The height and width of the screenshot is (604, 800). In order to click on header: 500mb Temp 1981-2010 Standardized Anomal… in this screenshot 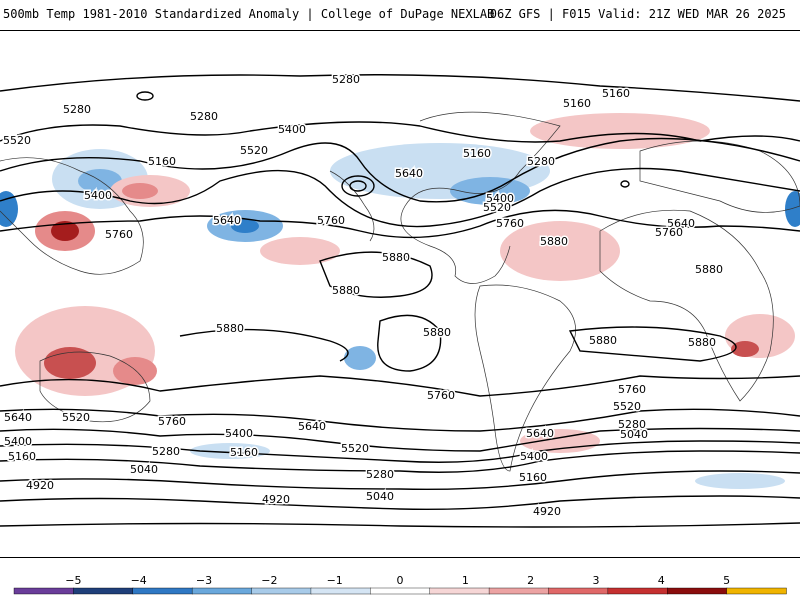, I will do `click(400, 15)`.